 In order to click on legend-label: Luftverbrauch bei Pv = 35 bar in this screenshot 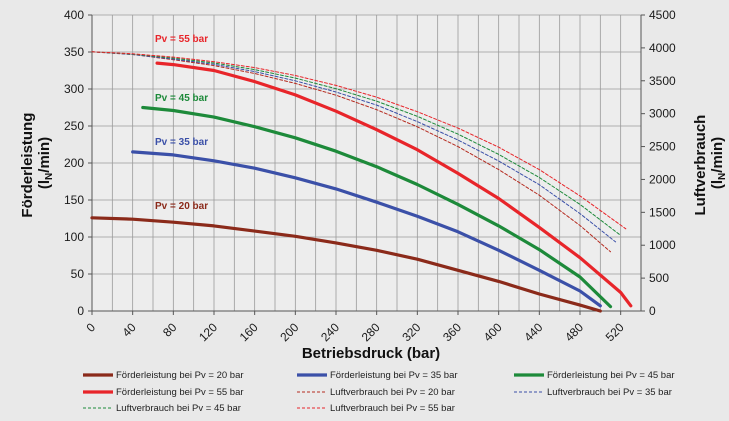, I will do `click(609, 392)`.